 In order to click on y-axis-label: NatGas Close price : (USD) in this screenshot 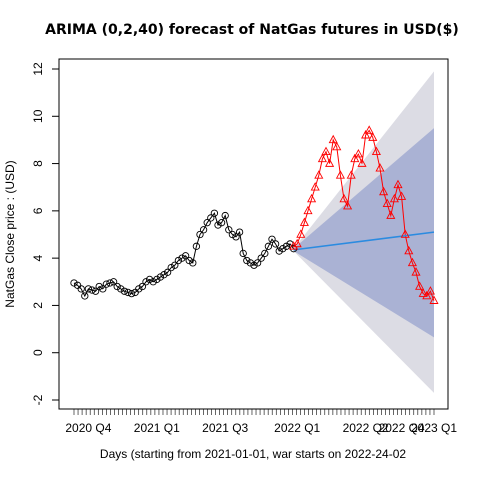, I will do `click(10, 233)`.